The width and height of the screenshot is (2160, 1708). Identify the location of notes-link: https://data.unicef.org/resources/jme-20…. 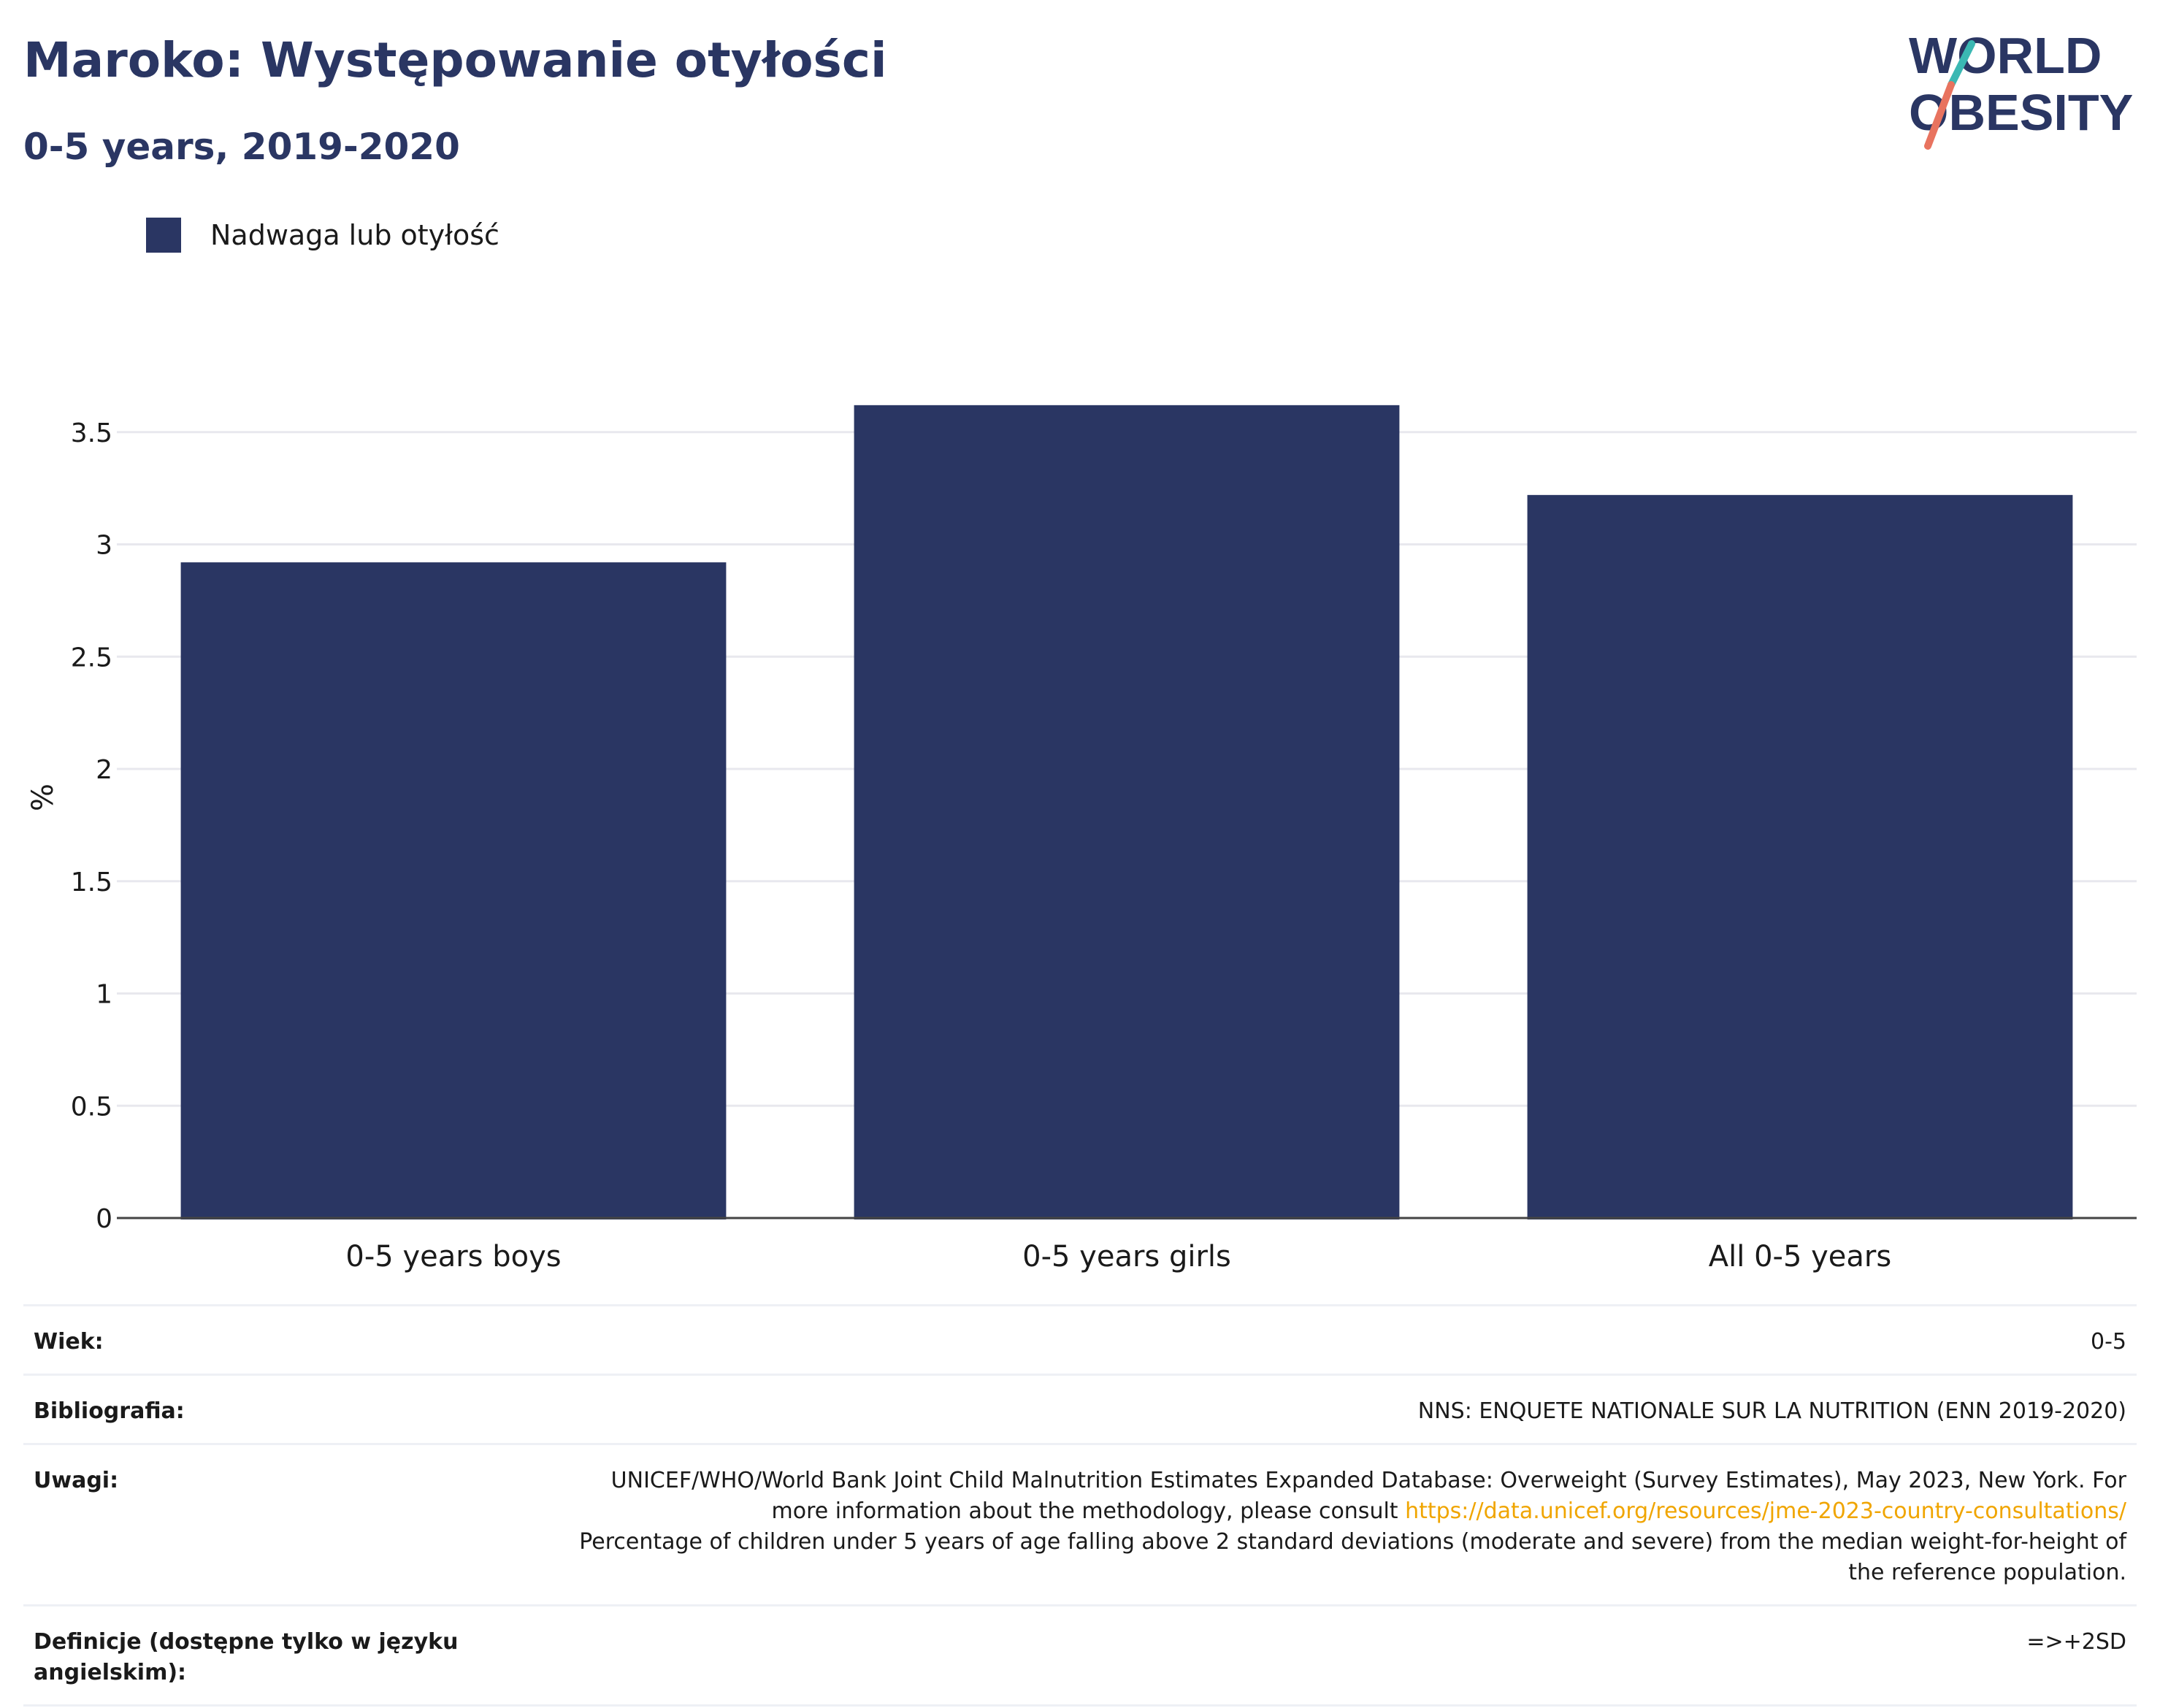
(1765, 1511).